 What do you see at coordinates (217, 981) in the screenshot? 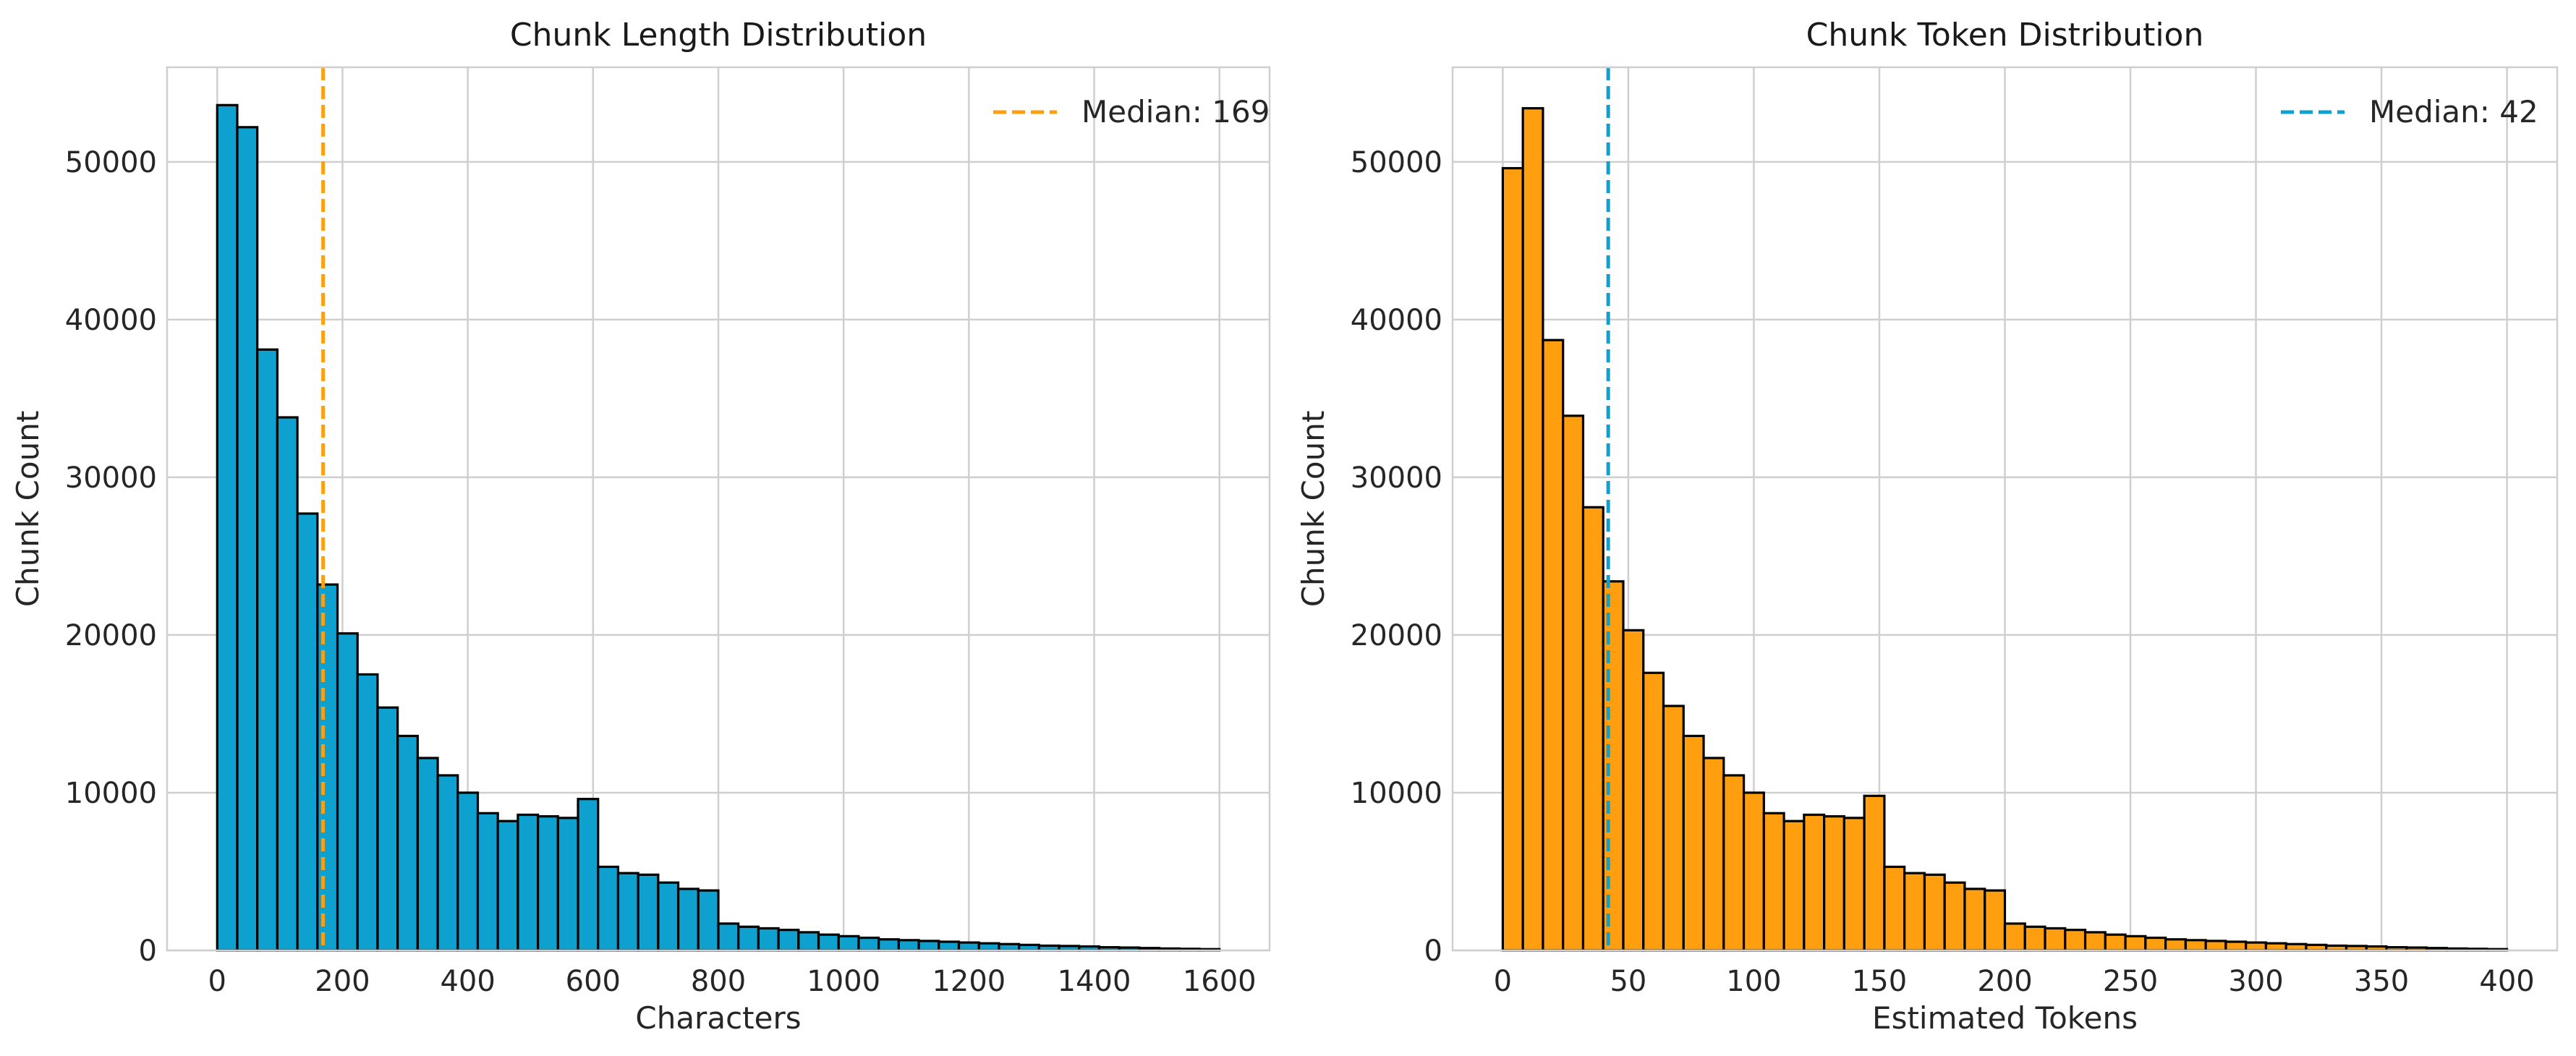
I see `length-x-tick-label: 0` at bounding box center [217, 981].